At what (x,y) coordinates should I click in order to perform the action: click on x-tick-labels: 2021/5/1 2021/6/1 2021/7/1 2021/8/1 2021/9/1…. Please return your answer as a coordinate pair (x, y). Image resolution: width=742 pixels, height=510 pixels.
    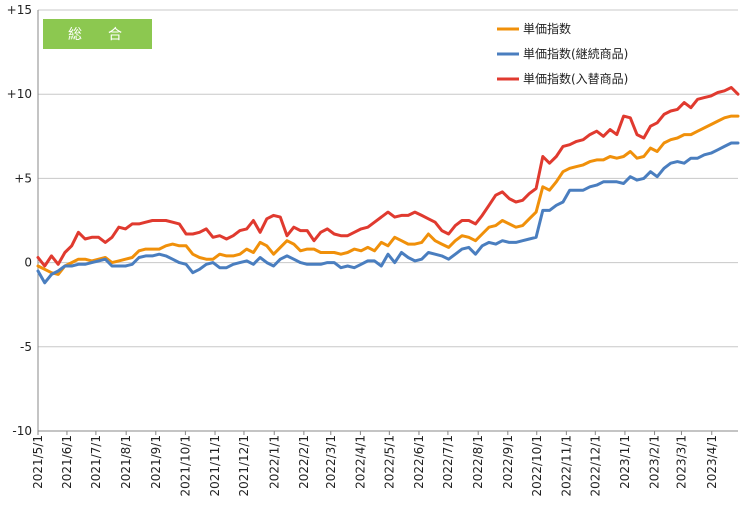
    Looking at the image, I should click on (375, 466).